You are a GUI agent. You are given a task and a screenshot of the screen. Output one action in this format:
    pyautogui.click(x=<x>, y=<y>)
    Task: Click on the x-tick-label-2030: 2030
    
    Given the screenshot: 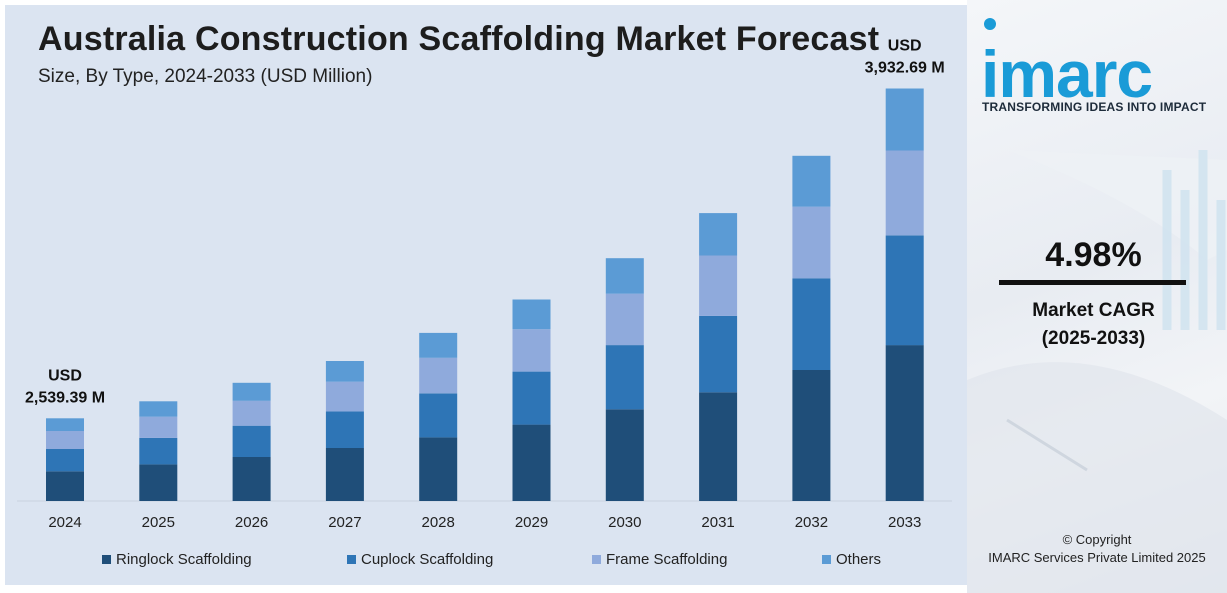 What is the action you would take?
    pyautogui.click(x=624, y=522)
    